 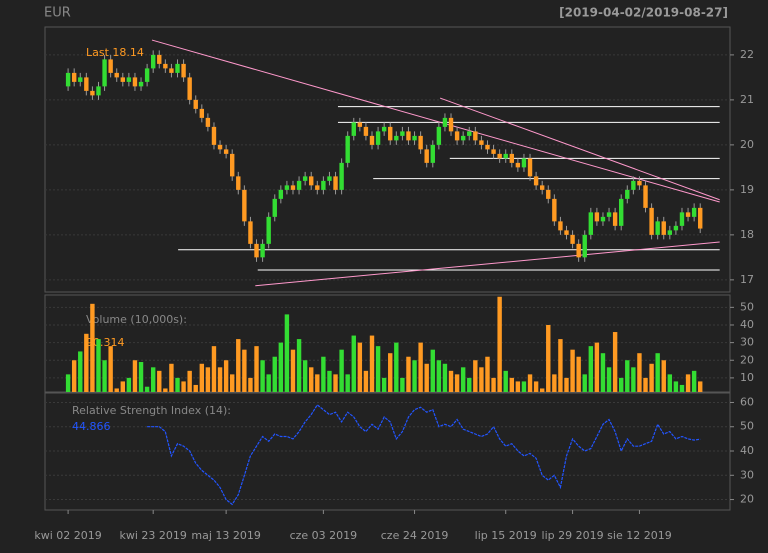 I want to click on trend-line, so click(x=487, y=264).